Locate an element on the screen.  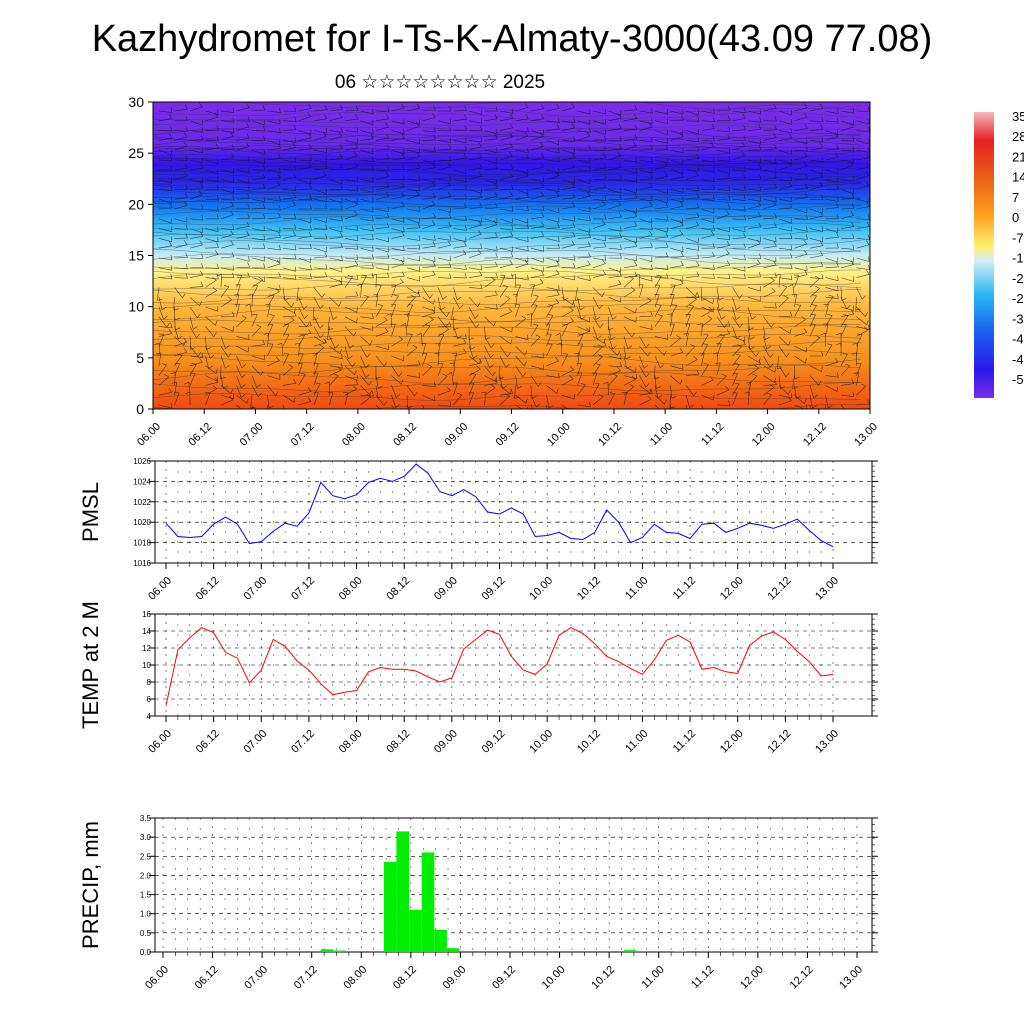
colorbar-label: -4 is located at coordinates (1018, 359).